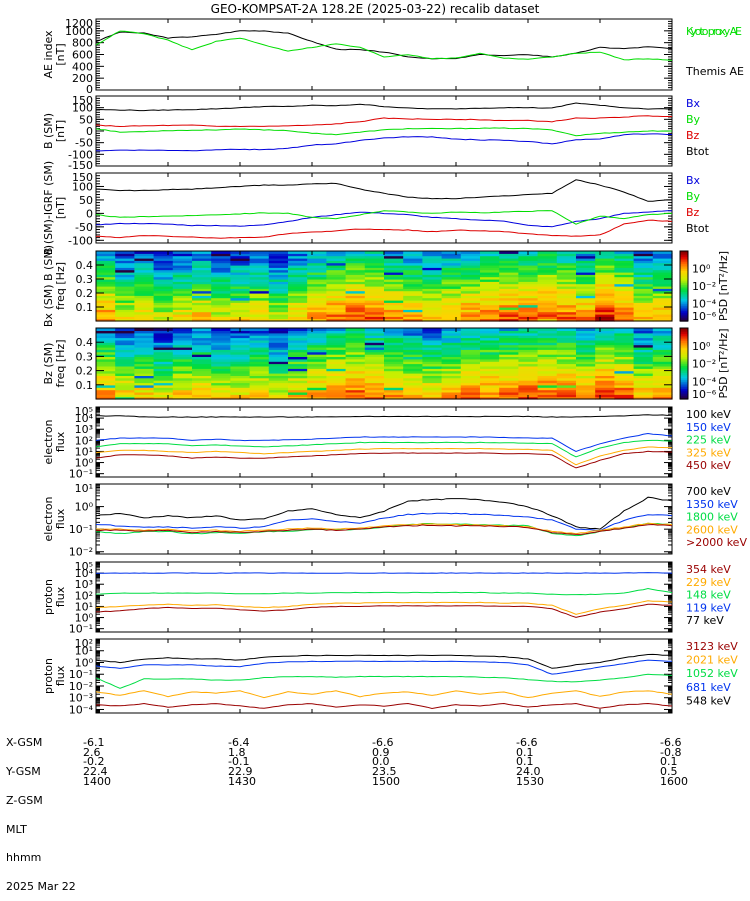  What do you see at coordinates (41, 810) in the screenshot?
I see `footer-labels: X-GSM Y-GSM Z-GSM MLT hhmm 2025 Mar 22` at bounding box center [41, 810].